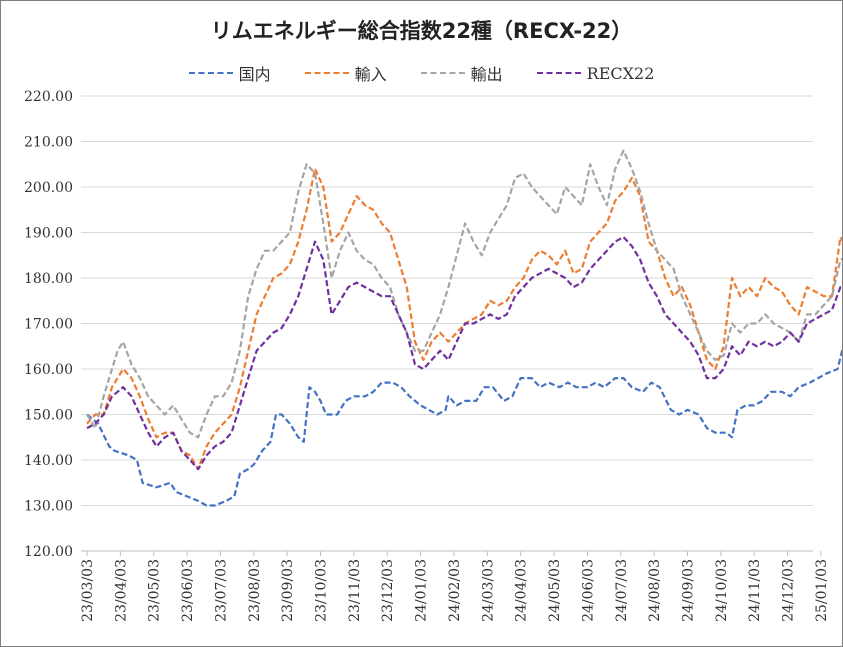 The width and height of the screenshot is (843, 647). I want to click on legend-label-recx22: RECX22, so click(620, 73).